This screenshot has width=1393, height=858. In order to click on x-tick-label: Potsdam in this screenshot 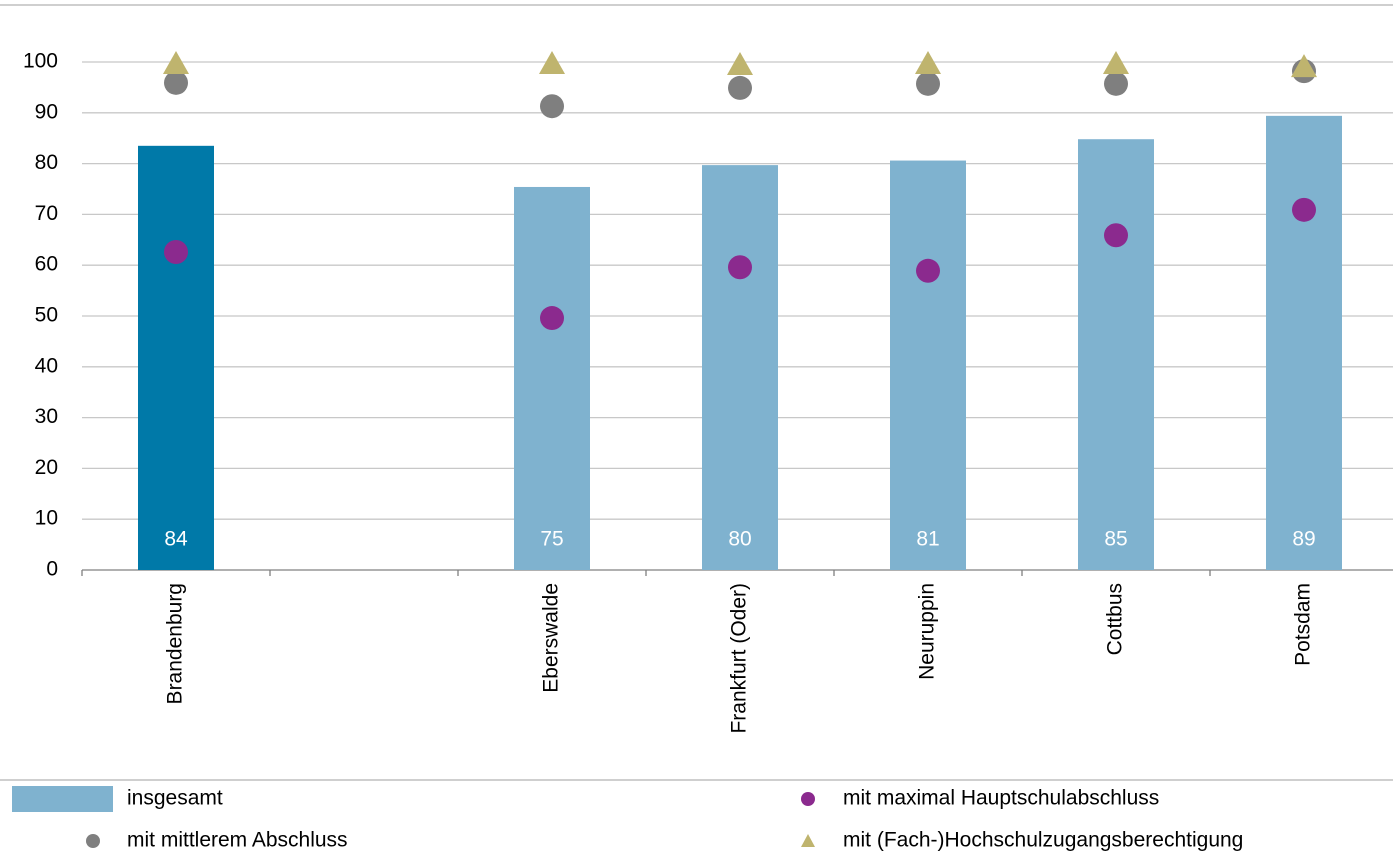, I will do `click(1303, 624)`.